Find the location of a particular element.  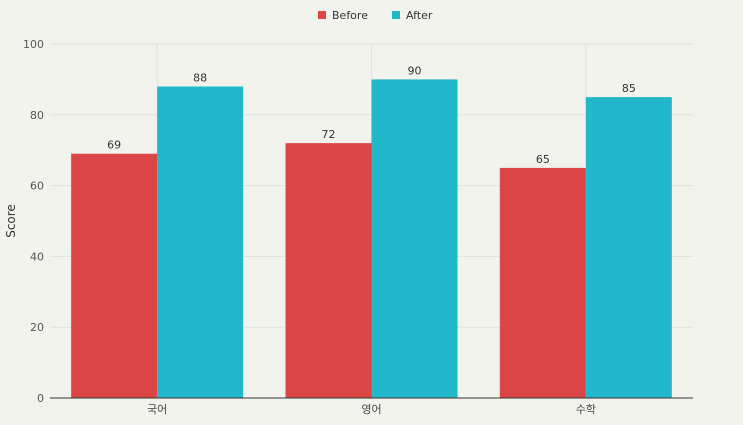

legend-swatch-before is located at coordinates (322, 15).